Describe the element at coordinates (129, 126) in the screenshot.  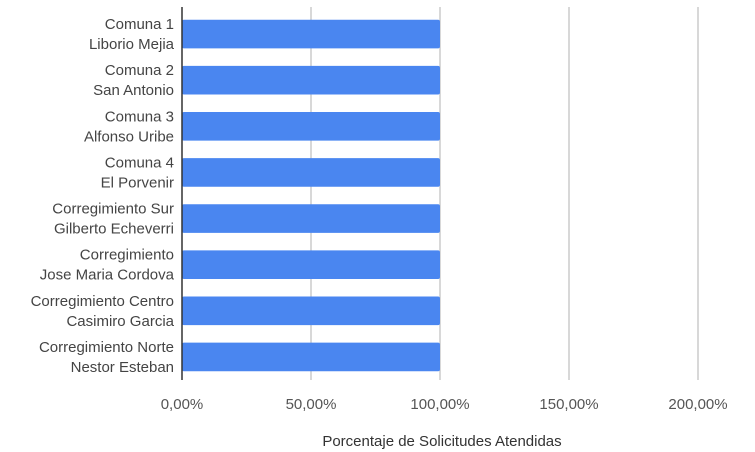
I see `category-label: Comuna 3 Alfonso Uribe` at that location.